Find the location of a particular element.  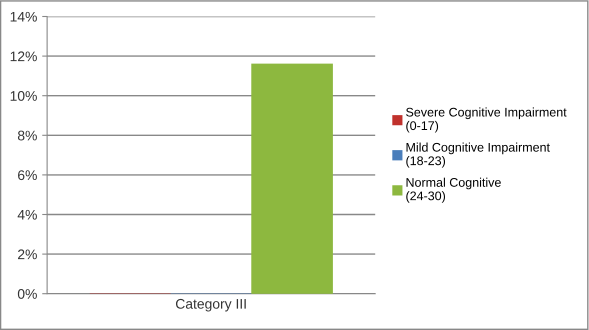

y-tick-label: 10% is located at coordinates (23, 96).